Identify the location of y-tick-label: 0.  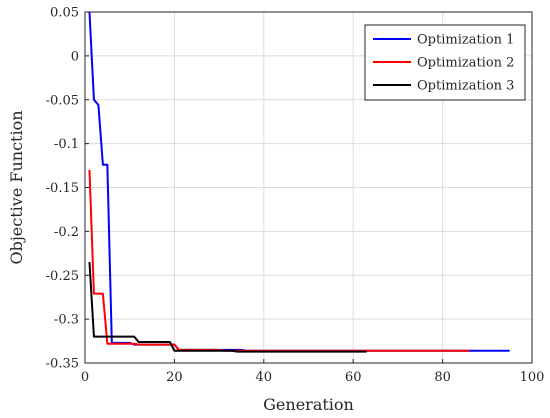
(75, 56).